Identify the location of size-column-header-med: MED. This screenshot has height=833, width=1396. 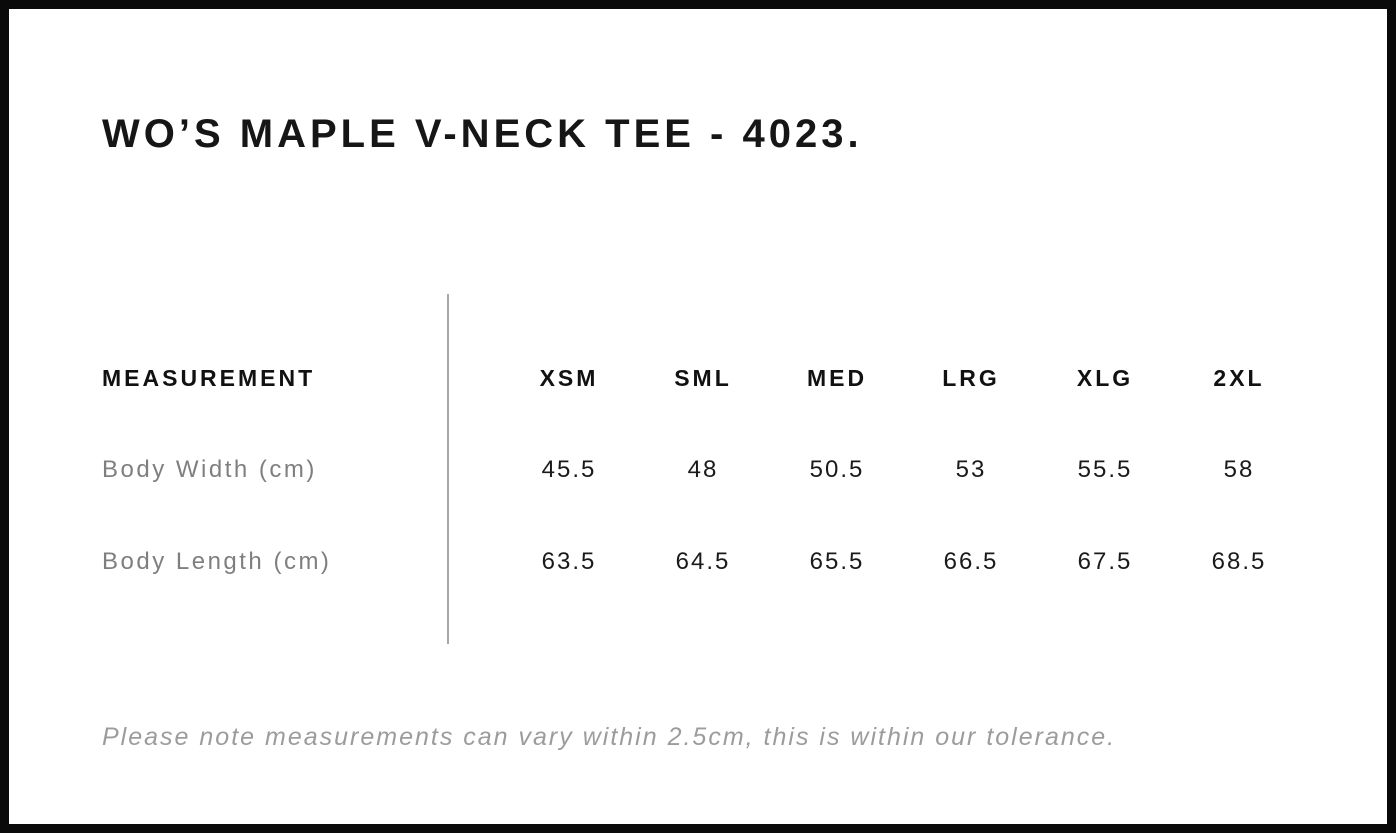
(837, 377).